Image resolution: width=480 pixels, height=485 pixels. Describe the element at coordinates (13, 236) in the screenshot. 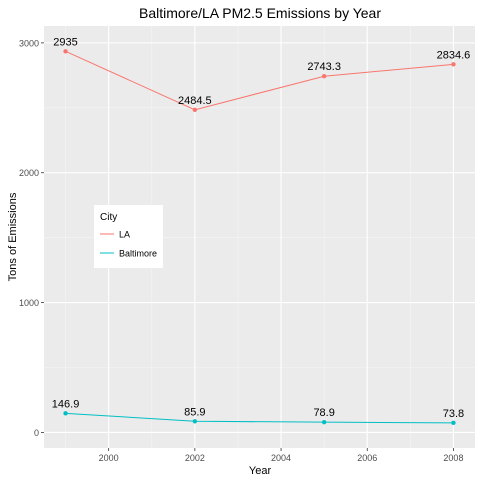

I see `y-axis-title: Tons of Emissions` at that location.